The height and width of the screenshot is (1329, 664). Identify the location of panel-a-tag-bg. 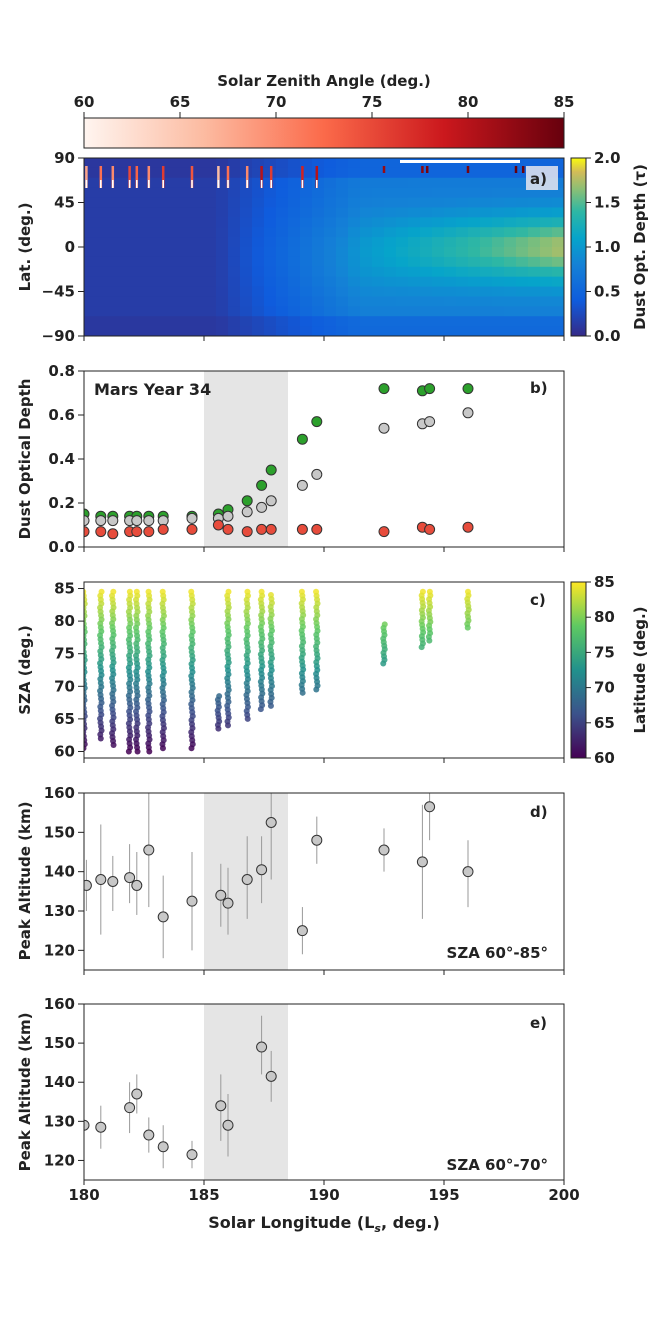
(542, 178).